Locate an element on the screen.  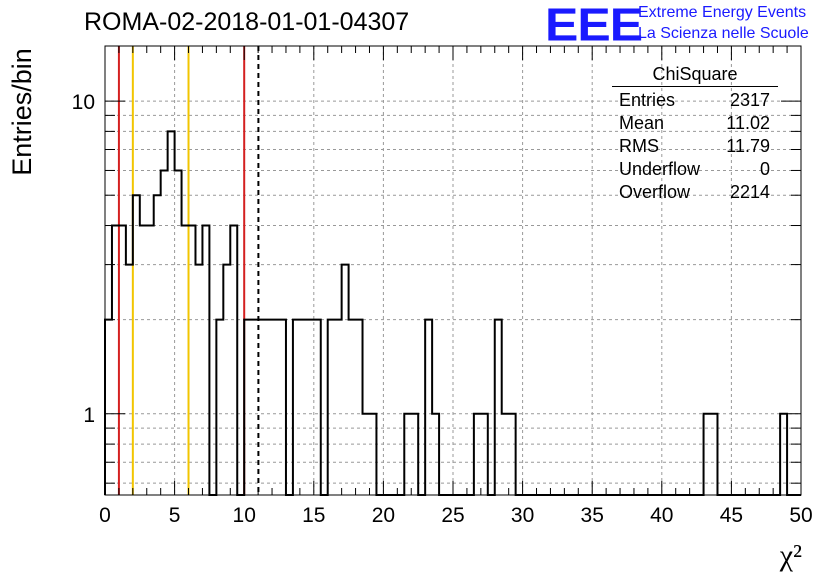
stats-value: 2317 is located at coordinates (749, 100).